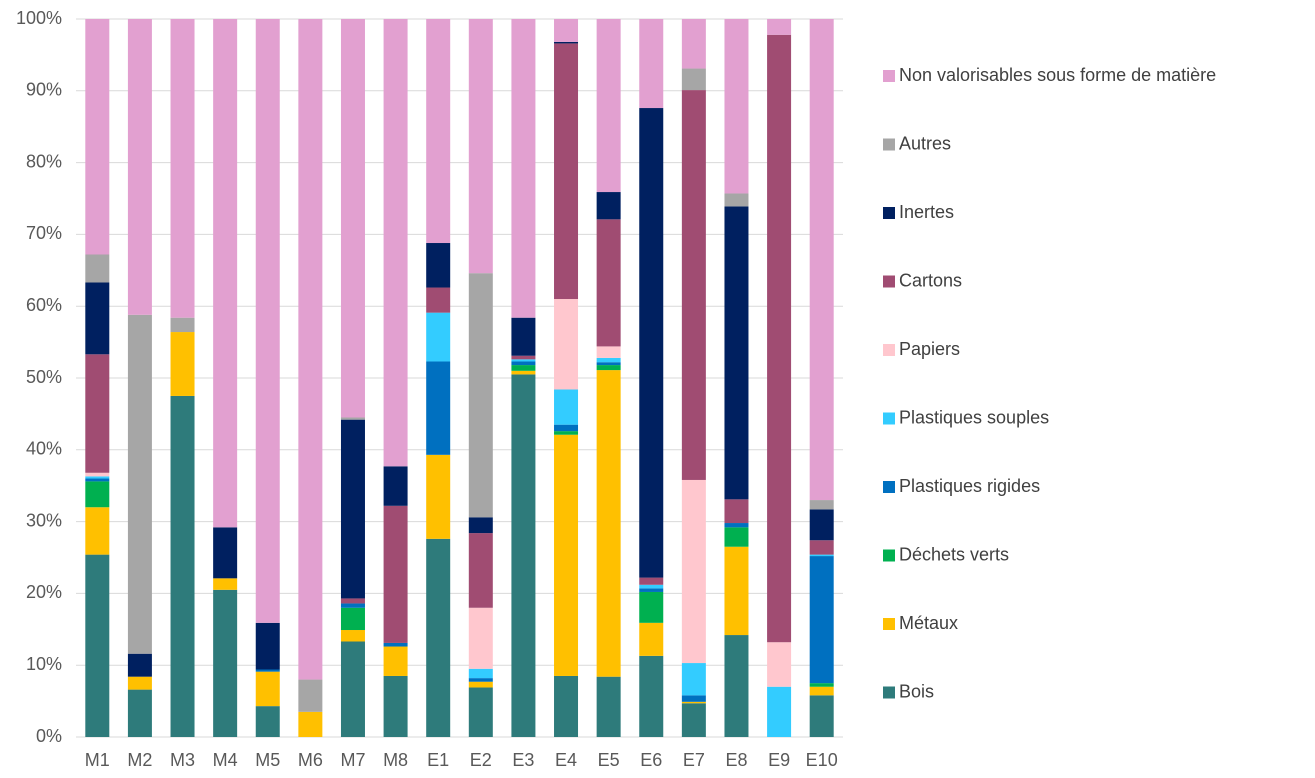  Describe the element at coordinates (182, 760) in the screenshot. I see `x-tick-label: M3` at that location.